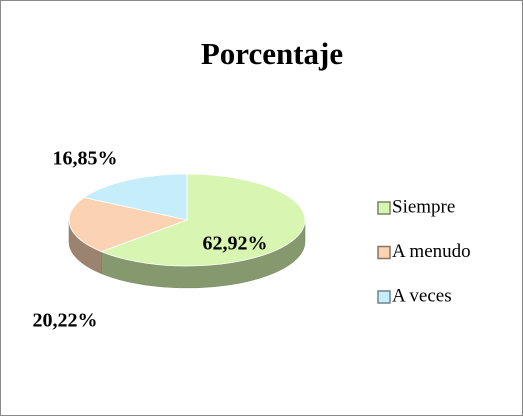 The width and height of the screenshot is (523, 416). I want to click on legend-label: A menudo, so click(431, 251).